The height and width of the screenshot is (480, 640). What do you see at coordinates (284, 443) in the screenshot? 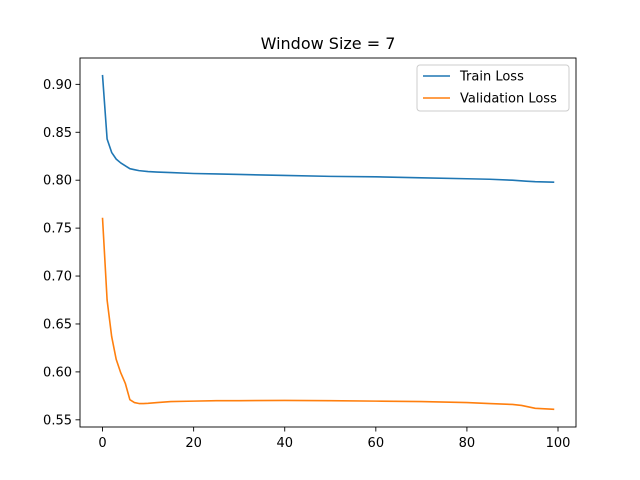
I see `x-tick-label: 40` at bounding box center [284, 443].